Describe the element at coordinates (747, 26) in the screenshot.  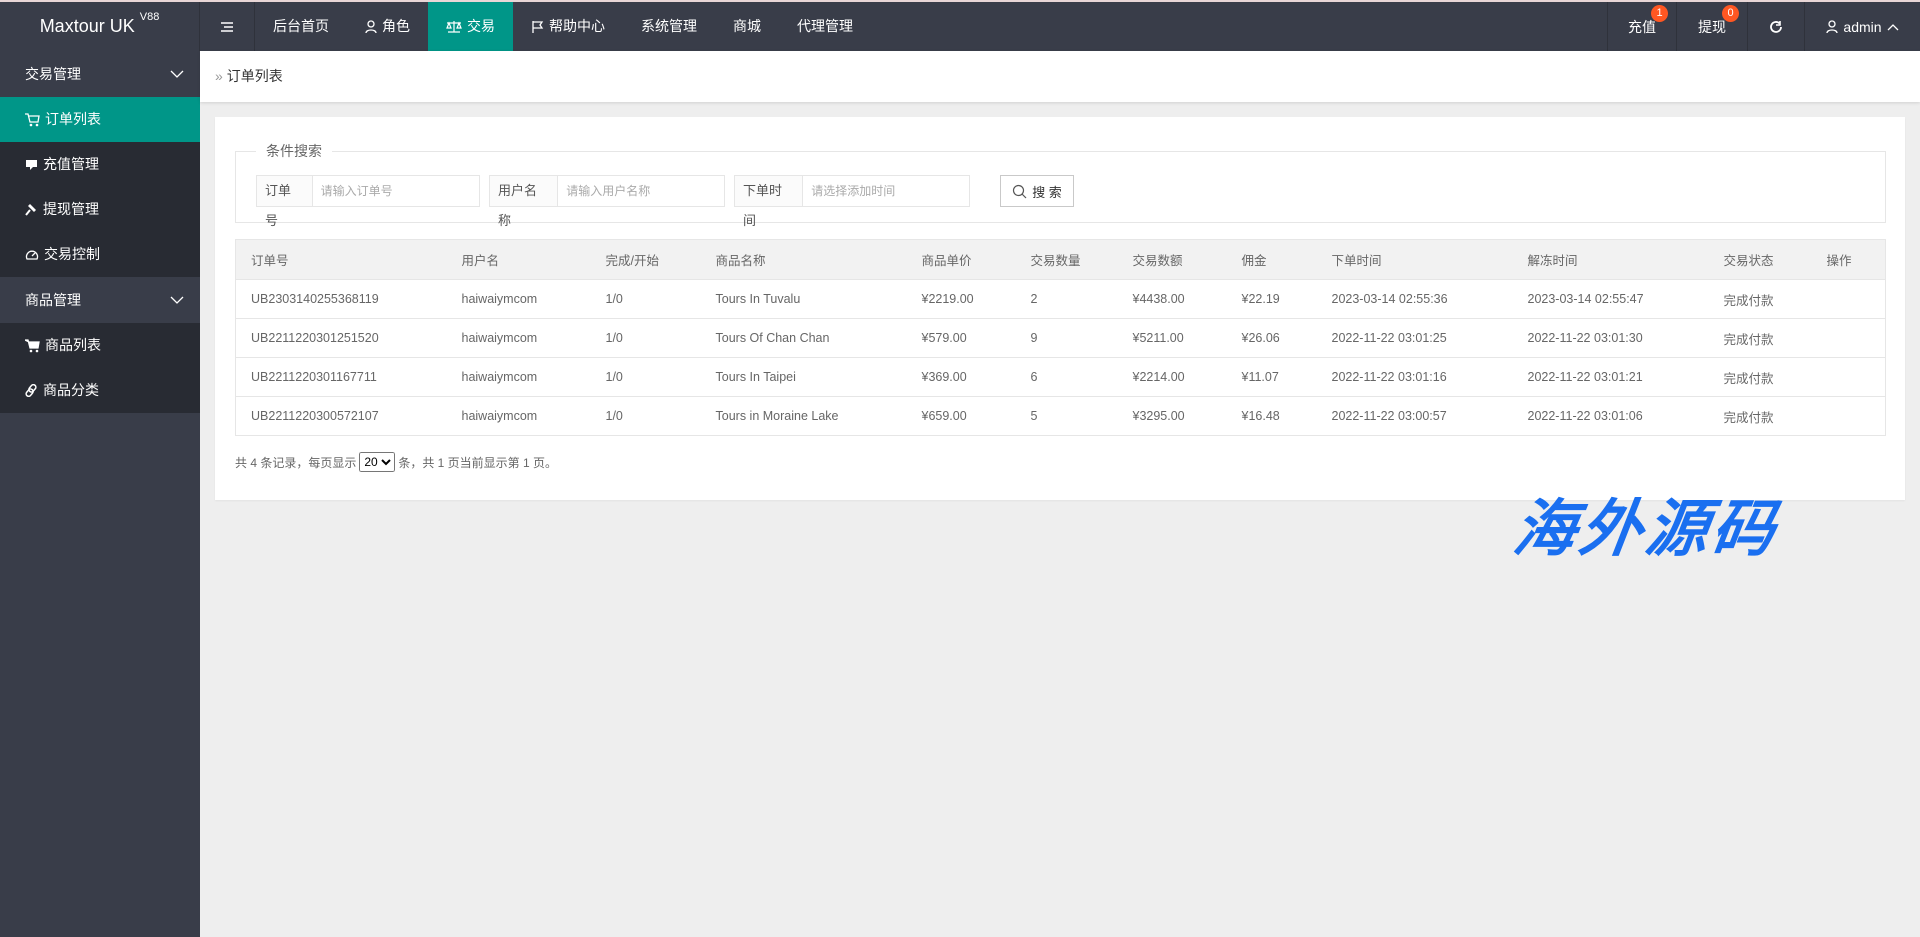
I see `nav-mall: 商城` at that location.